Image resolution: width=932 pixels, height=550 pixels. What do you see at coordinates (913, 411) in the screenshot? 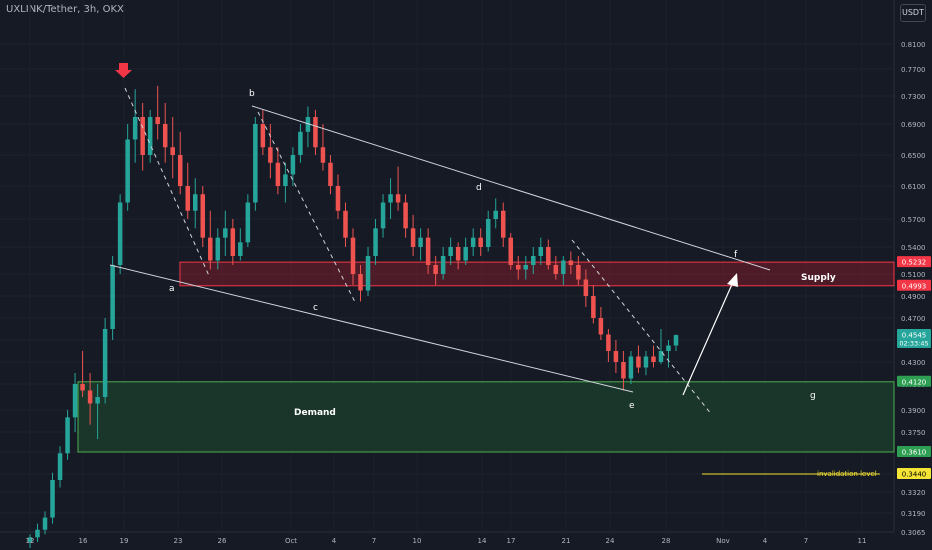
I see `y-tick-label: 0.3900` at bounding box center [913, 411].